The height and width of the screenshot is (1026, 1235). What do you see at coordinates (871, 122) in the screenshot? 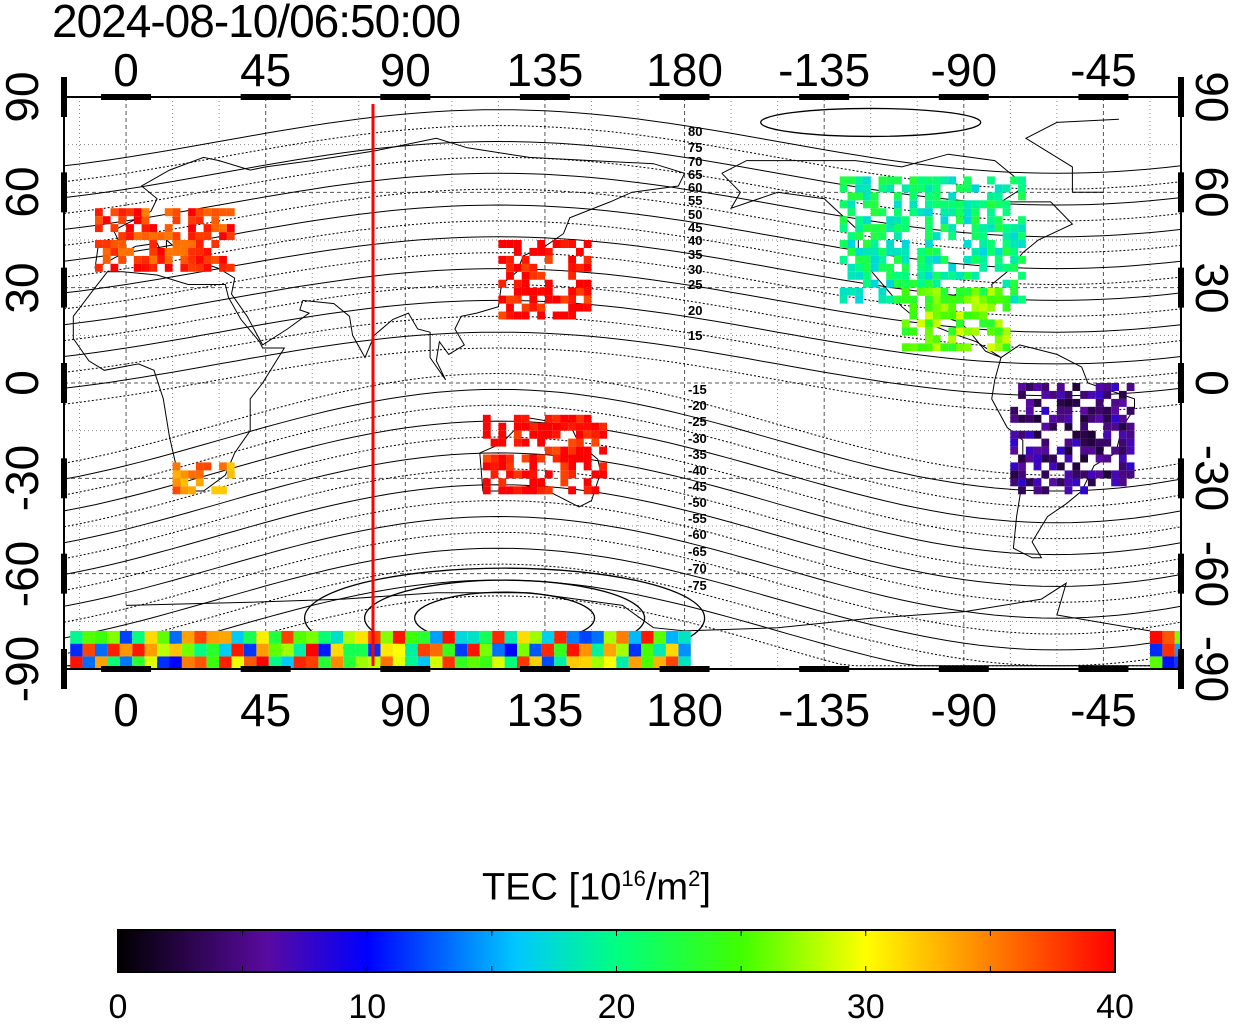
I see `contour-line` at bounding box center [871, 122].